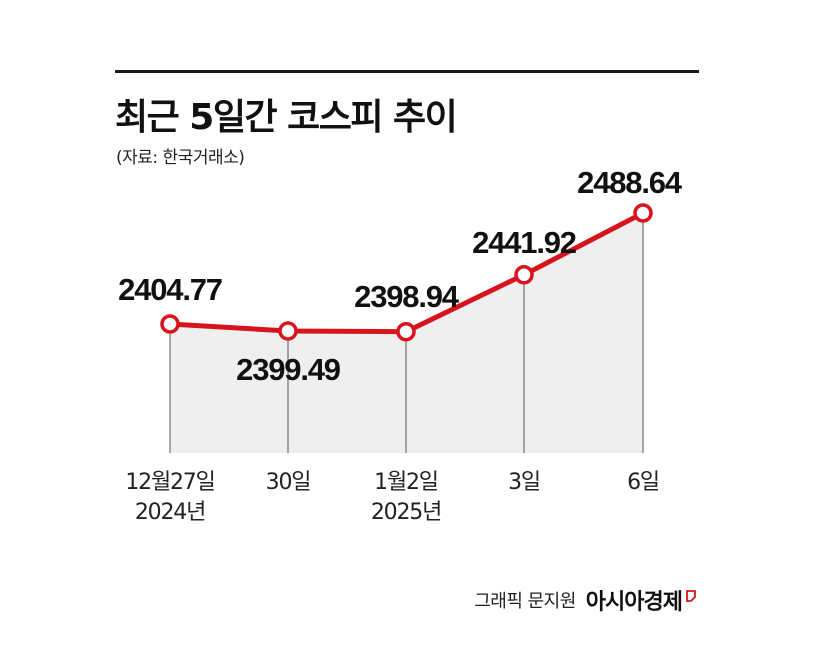  What do you see at coordinates (407, 296) in the screenshot?
I see `data-label-3: 2398.94` at bounding box center [407, 296].